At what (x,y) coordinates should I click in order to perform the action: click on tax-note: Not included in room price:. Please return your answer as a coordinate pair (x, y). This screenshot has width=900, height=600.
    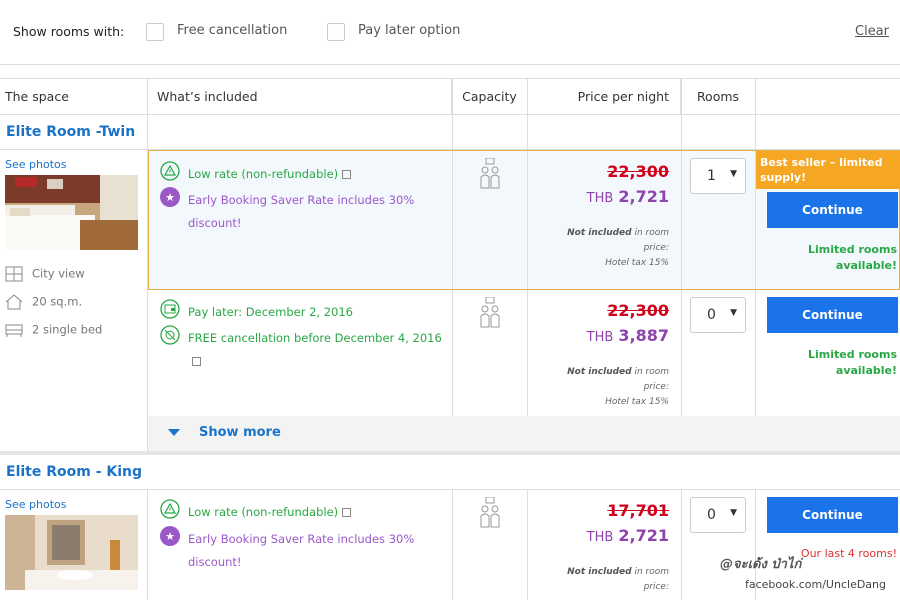
    Looking at the image, I should click on (618, 580).